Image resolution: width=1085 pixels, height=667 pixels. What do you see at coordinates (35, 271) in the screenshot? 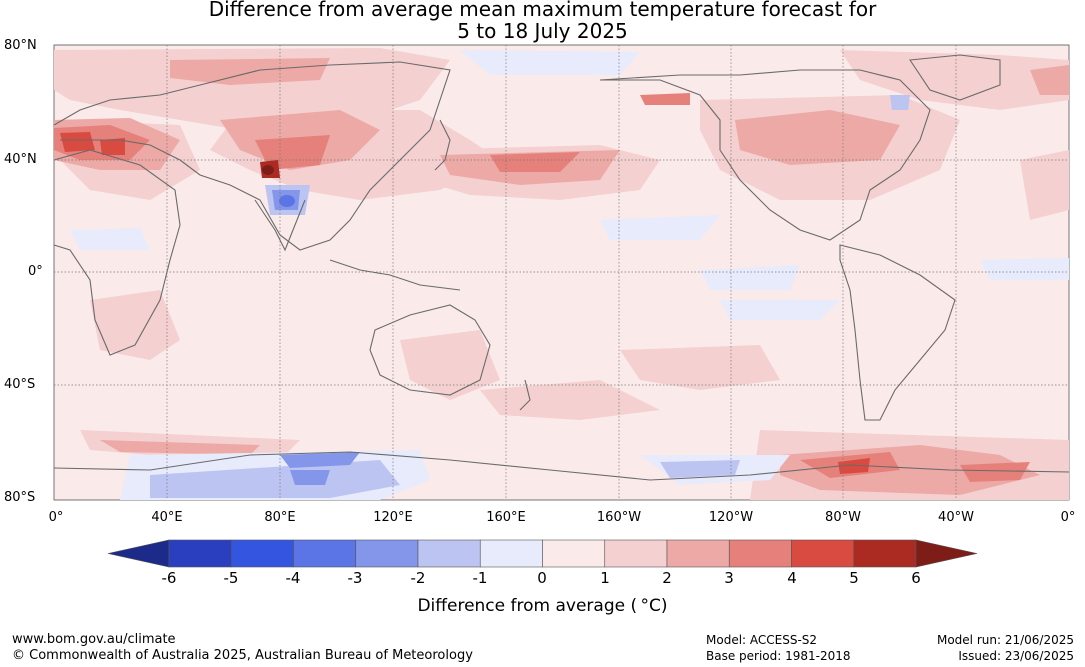
I see `lat-label-0: 0°` at bounding box center [35, 271].